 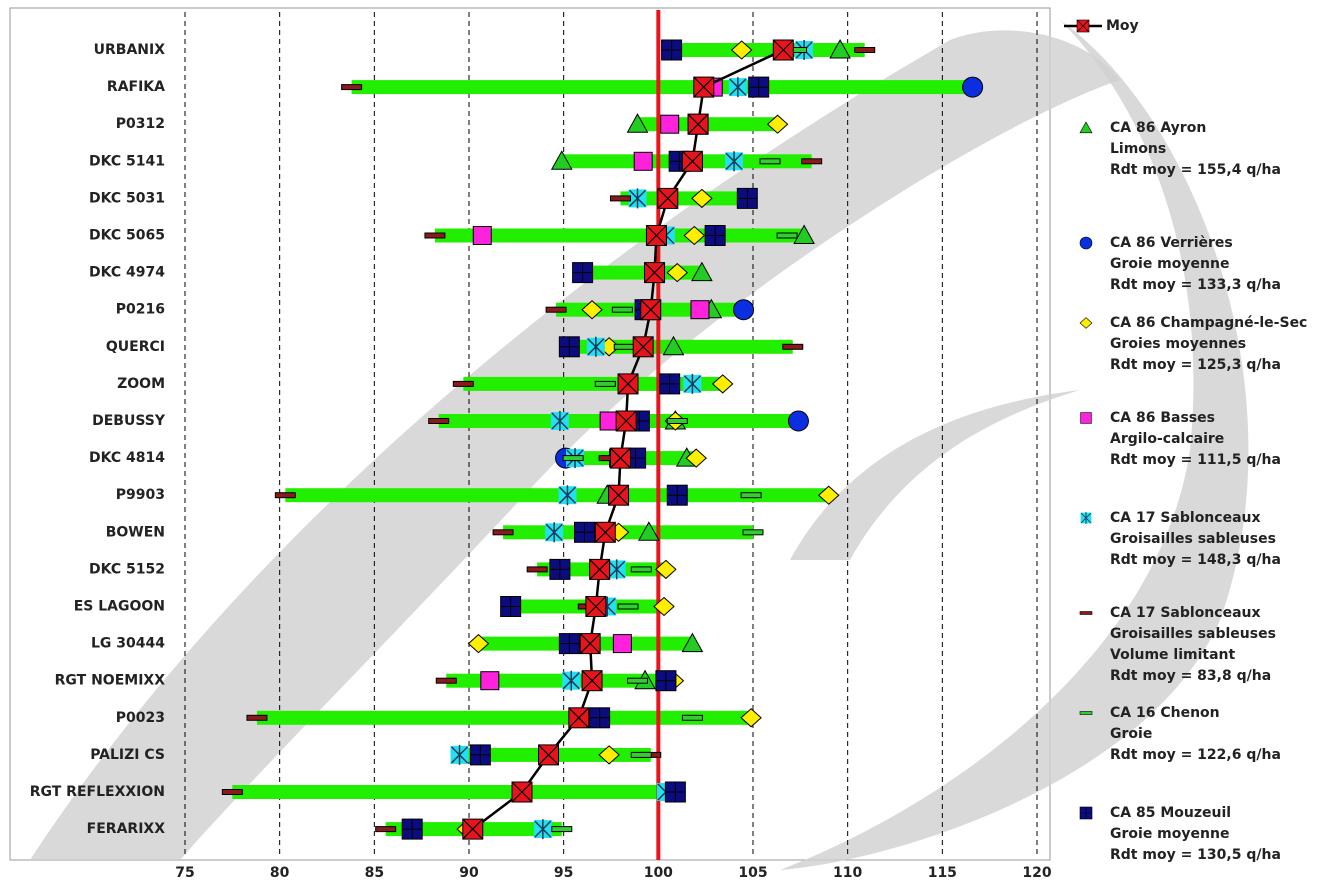 What do you see at coordinates (128, 644) in the screenshot?
I see `category-label: LG 30444` at bounding box center [128, 644].